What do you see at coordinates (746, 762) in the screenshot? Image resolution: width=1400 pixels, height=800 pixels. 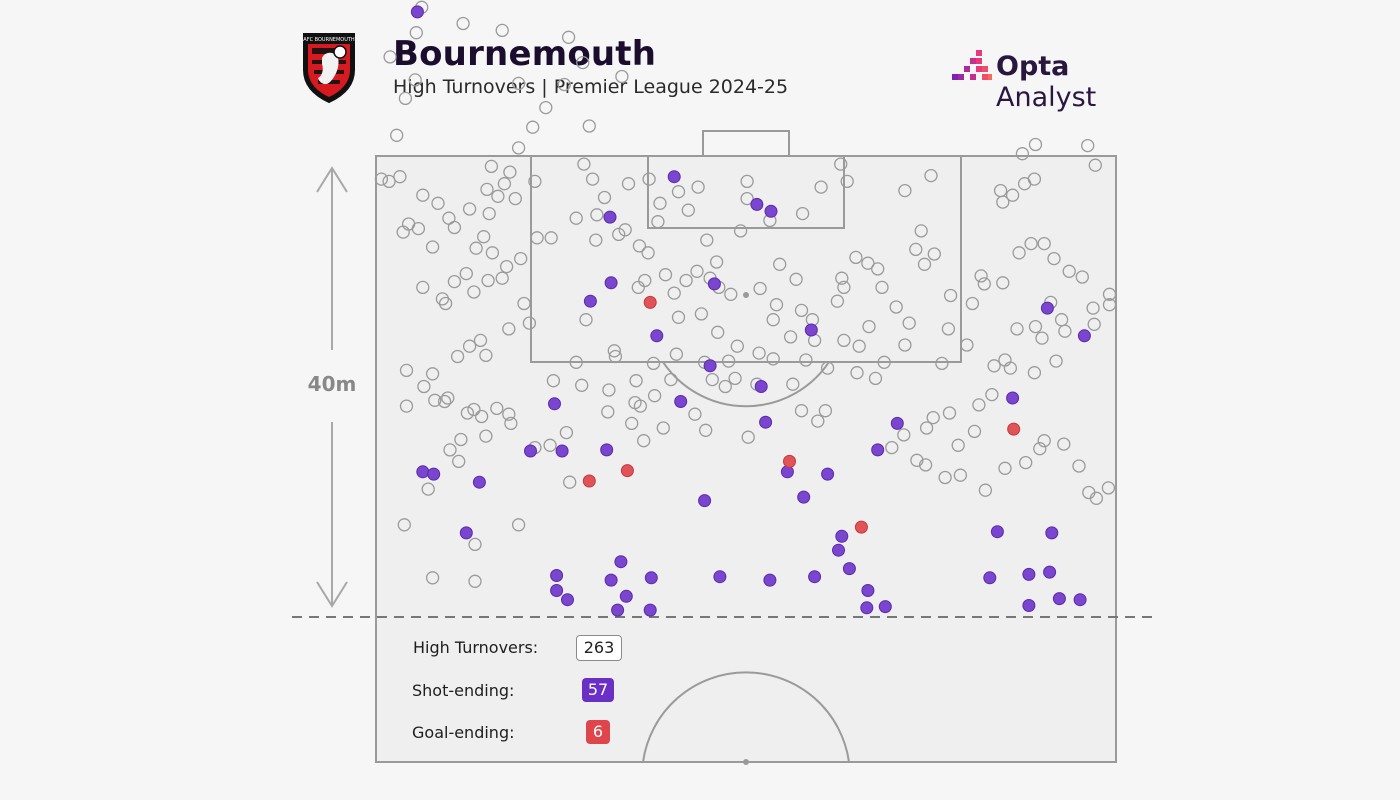 I see `centre-spot` at bounding box center [746, 762].